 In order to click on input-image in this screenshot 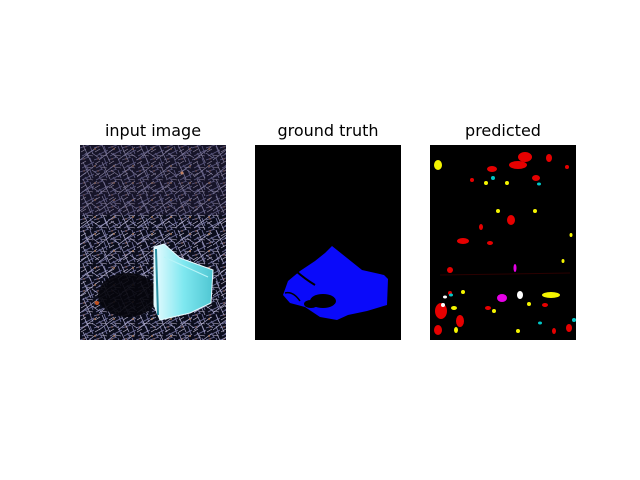, I will do `click(153, 242)`.